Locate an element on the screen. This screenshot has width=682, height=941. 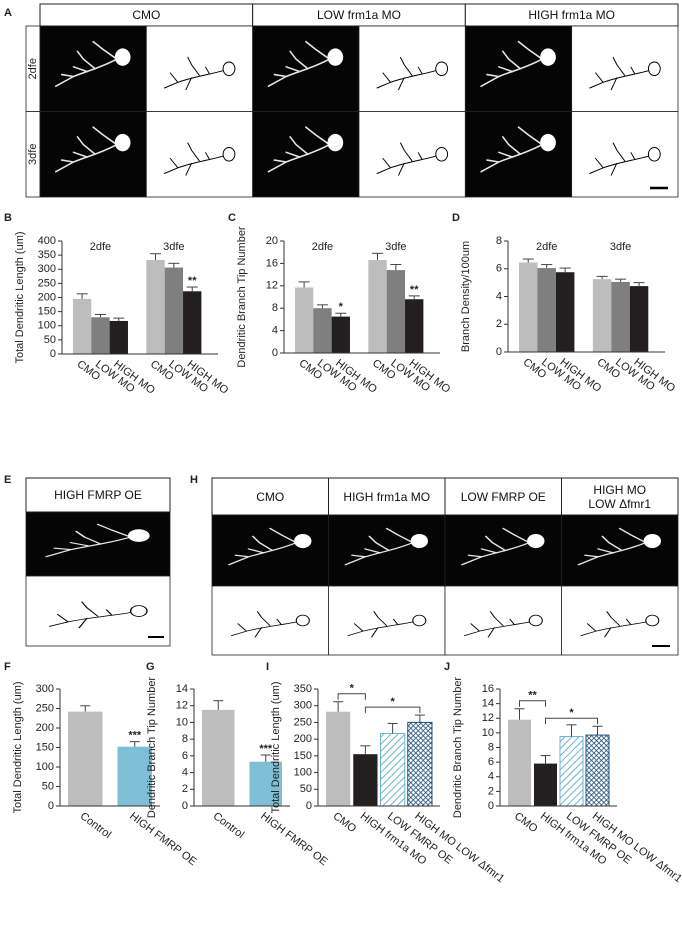
column-header: LOW FMRP OE is located at coordinates (503, 496).